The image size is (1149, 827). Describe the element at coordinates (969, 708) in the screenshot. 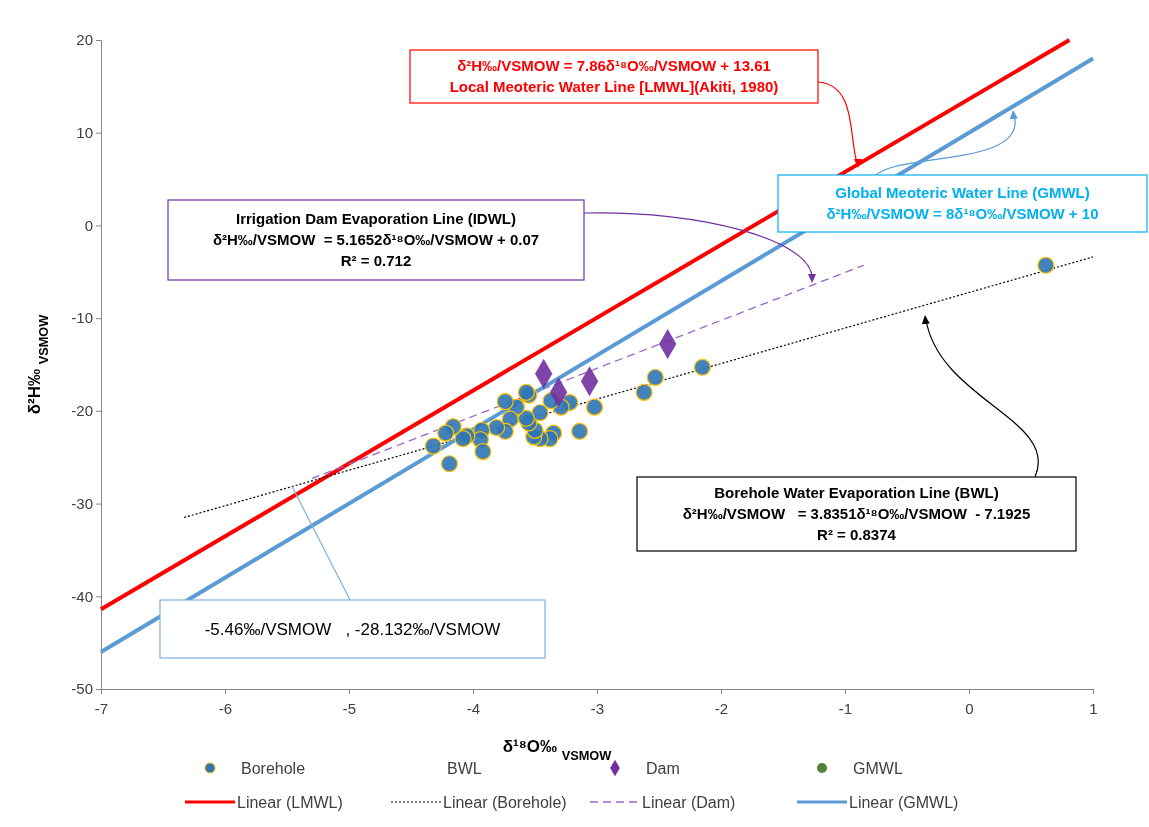

I see `x-tick-label: 0` at that location.